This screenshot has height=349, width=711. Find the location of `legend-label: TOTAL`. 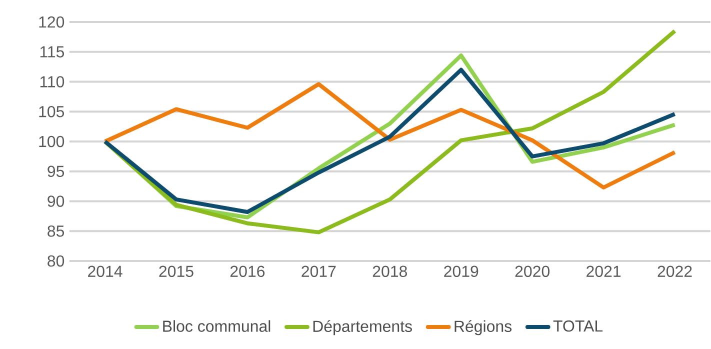

legend-label: TOTAL is located at coordinates (578, 326).